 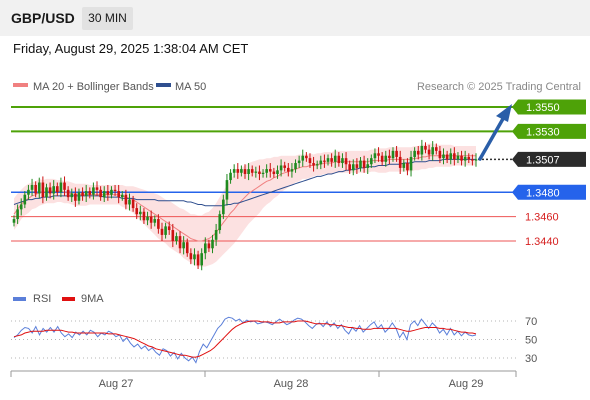 What do you see at coordinates (543, 160) in the screenshot?
I see `price-tag-text: 1.3507` at bounding box center [543, 160].